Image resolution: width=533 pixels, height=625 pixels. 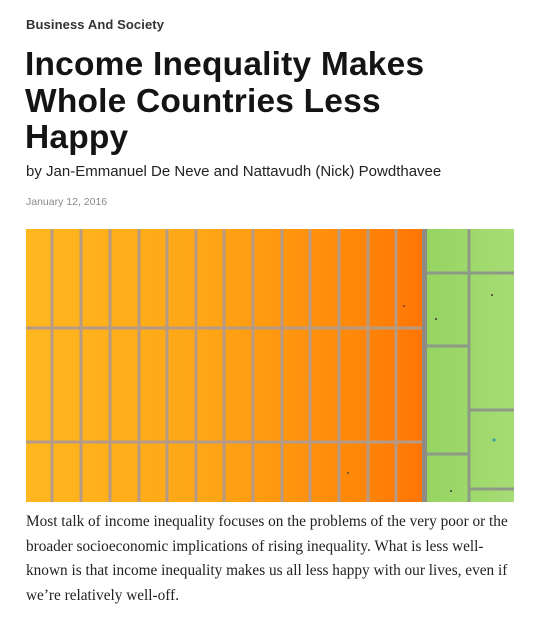 I want to click on headline-line-2: Whole Countries Less, so click(x=203, y=101).